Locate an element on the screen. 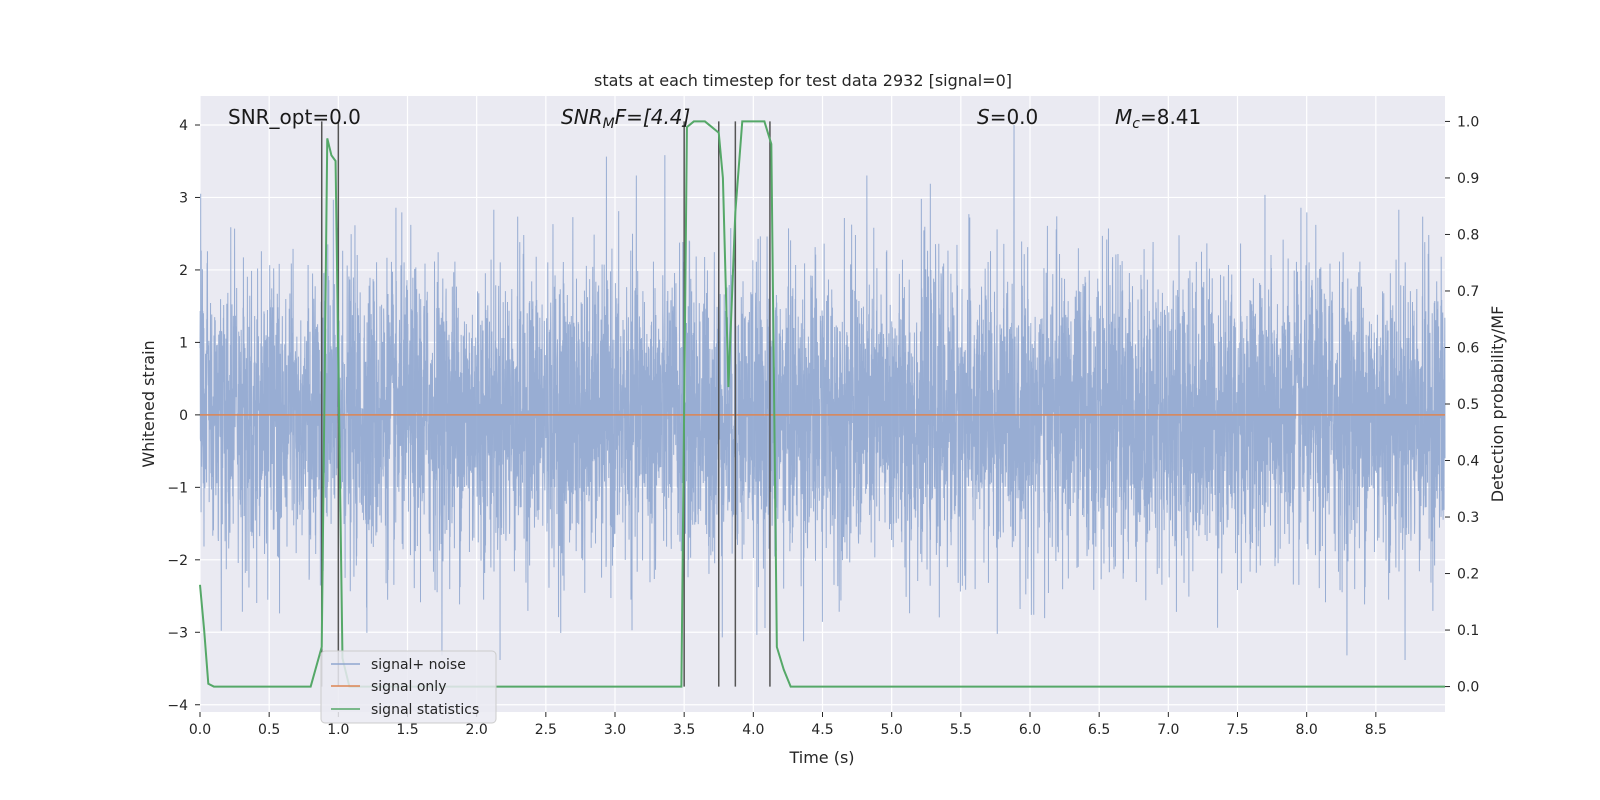 This screenshot has height=800, width=1600. x-tick-label-14: 7.0 is located at coordinates (1168, 730).